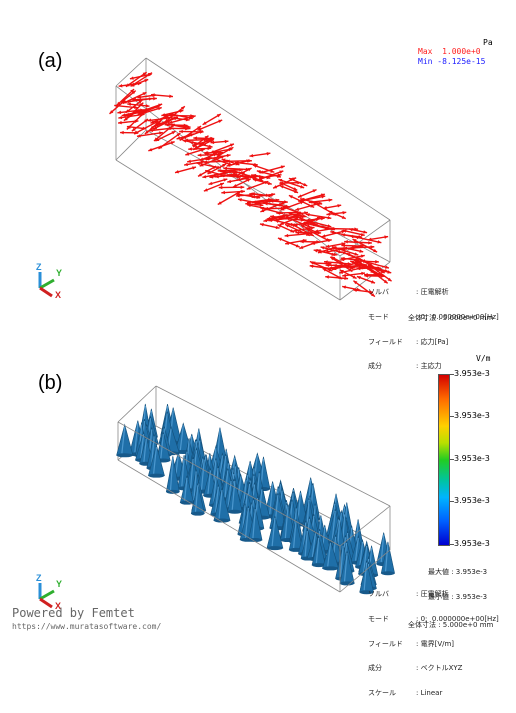 The height and width of the screenshot is (713, 516). Describe the element at coordinates (73, 613) in the screenshot. I see `powered-by-label: Powered by Femtet` at that location.